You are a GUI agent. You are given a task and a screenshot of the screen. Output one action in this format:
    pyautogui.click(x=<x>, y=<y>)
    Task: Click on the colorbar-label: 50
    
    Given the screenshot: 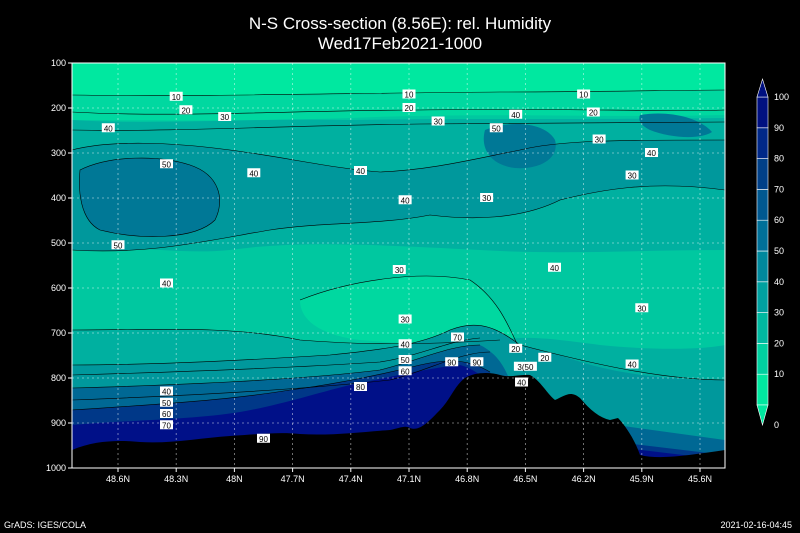 What is the action you would take?
    pyautogui.click(x=779, y=251)
    